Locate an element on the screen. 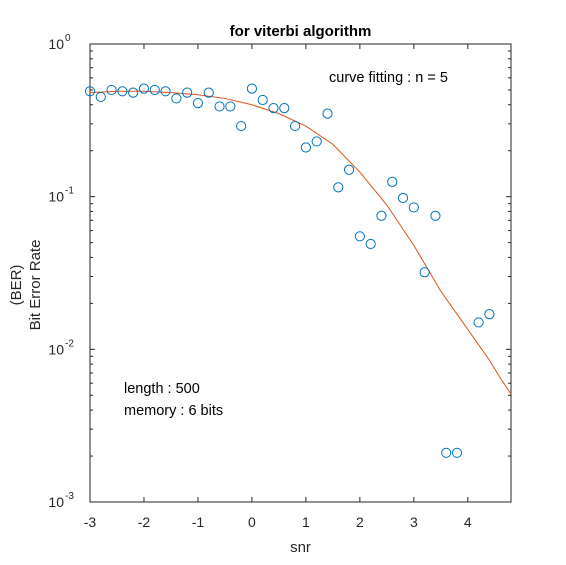  x-tick-label: 1 is located at coordinates (306, 522).